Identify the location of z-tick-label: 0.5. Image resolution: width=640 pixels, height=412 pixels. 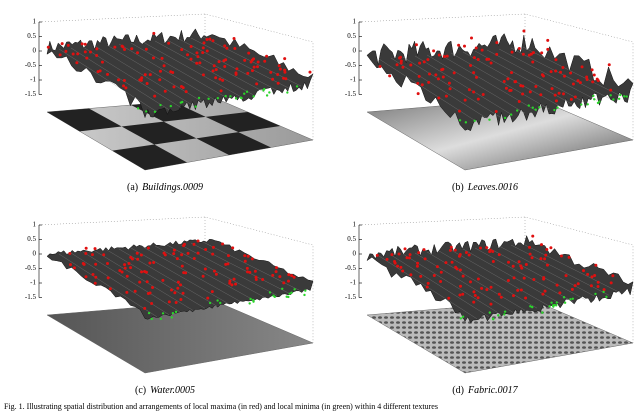
(351, 36).